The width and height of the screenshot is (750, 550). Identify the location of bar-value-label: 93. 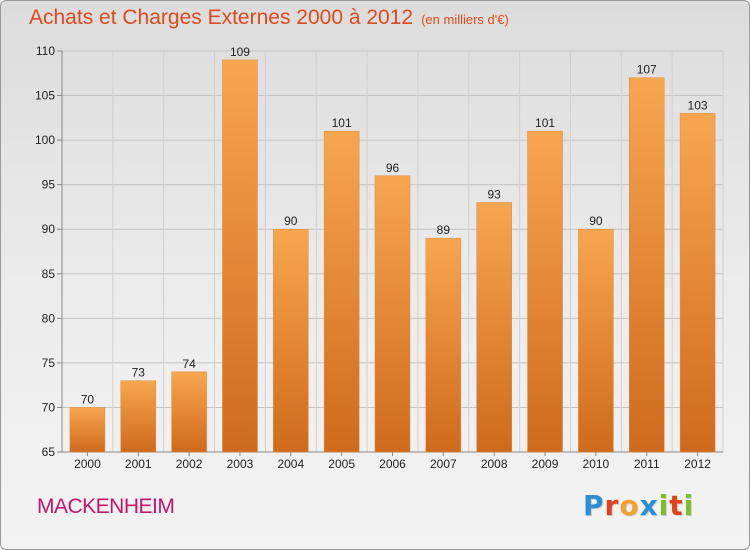
(495, 194).